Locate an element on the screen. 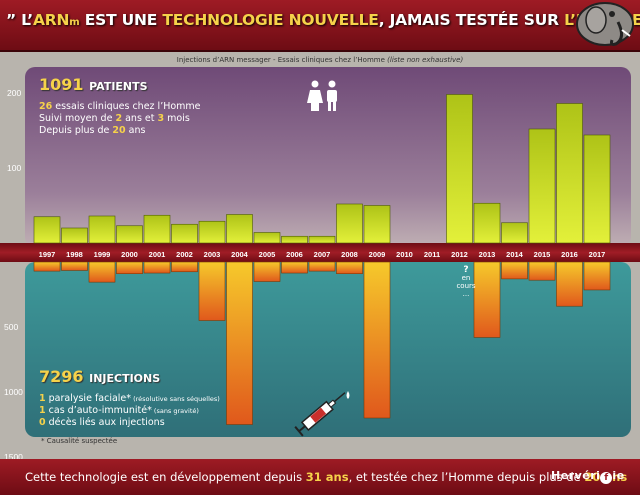 The image size is (640, 495). injections-bar-2015 is located at coordinates (542, 271).